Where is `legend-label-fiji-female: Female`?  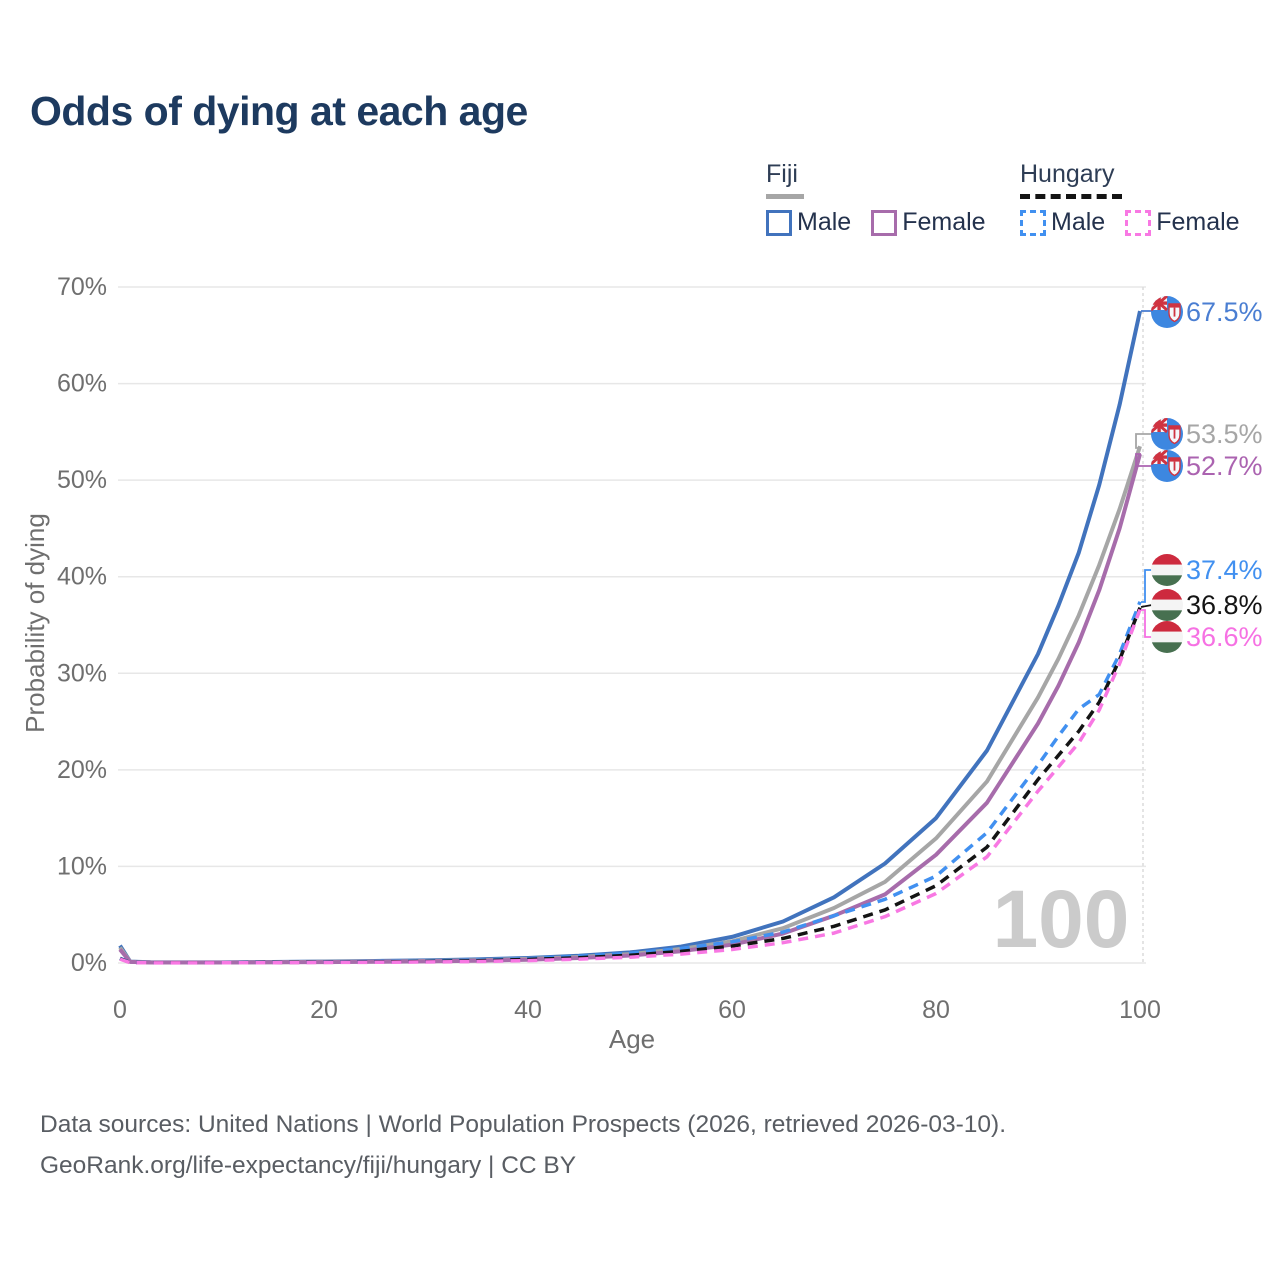 legend-label-fiji-female: Female is located at coordinates (944, 222).